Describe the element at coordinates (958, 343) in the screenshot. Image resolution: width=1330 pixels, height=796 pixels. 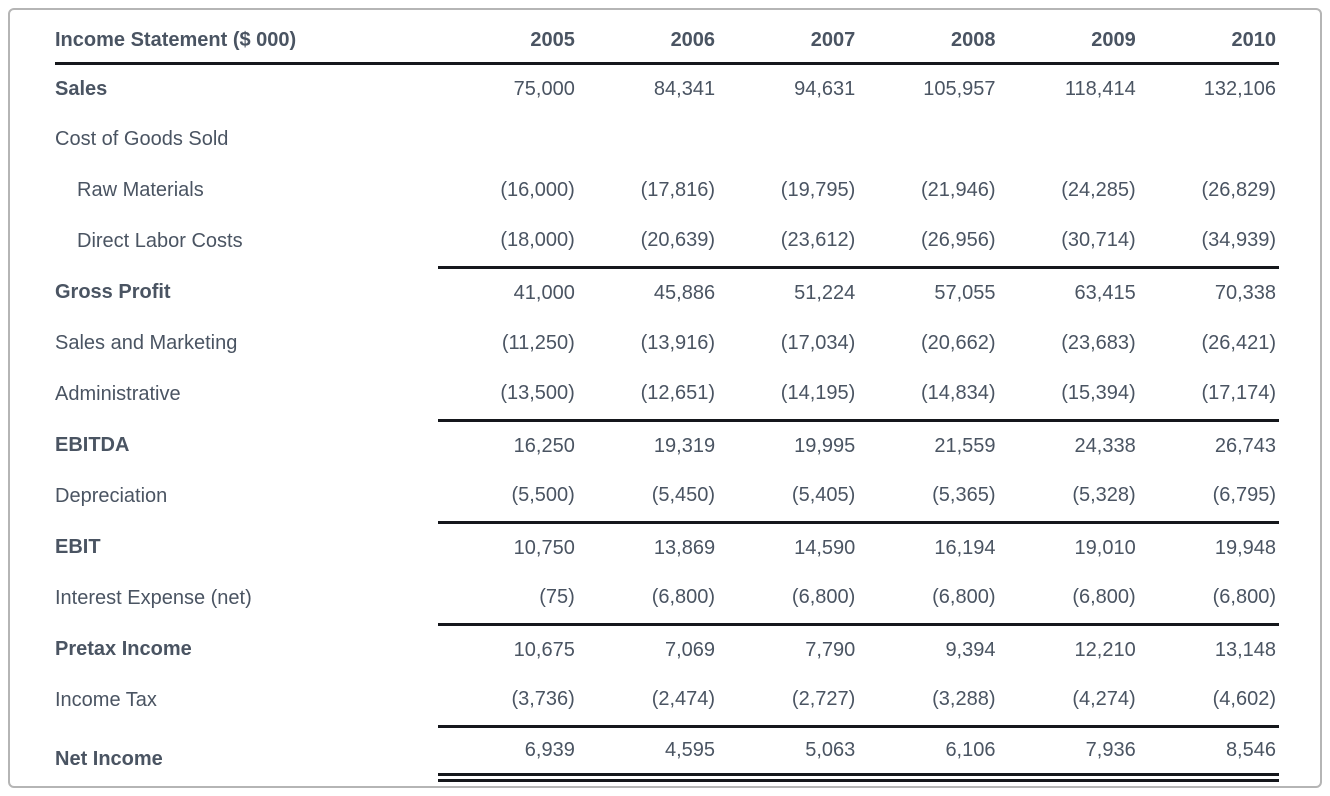
I see `value-cell: (20,662)` at that location.